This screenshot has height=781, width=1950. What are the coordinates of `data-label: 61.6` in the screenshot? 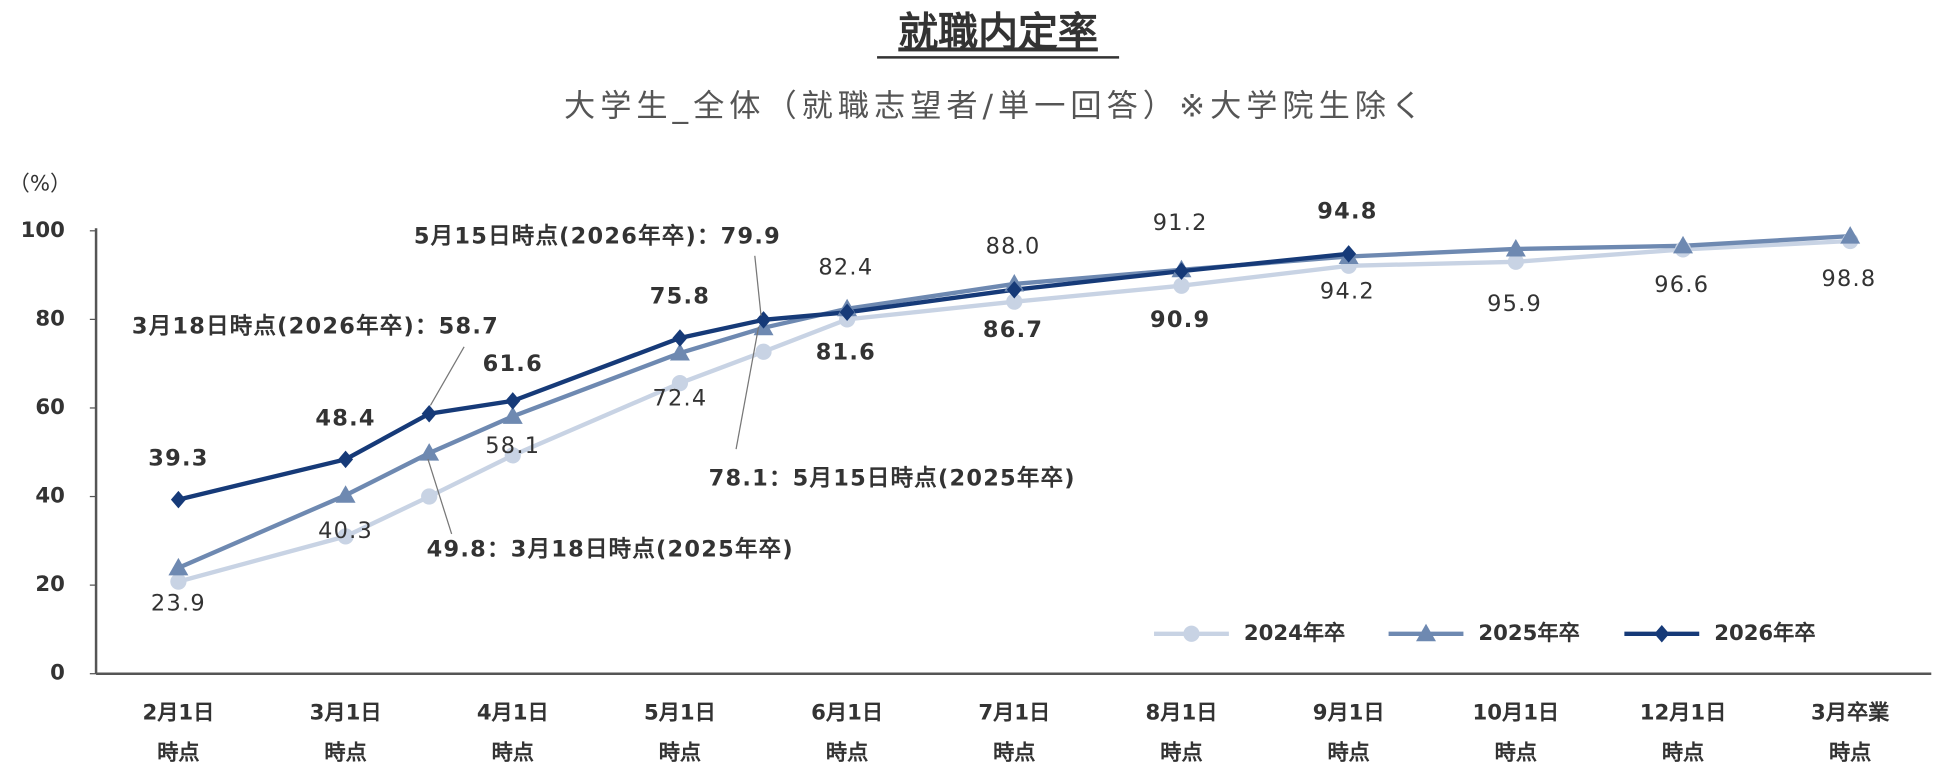 It's located at (513, 364).